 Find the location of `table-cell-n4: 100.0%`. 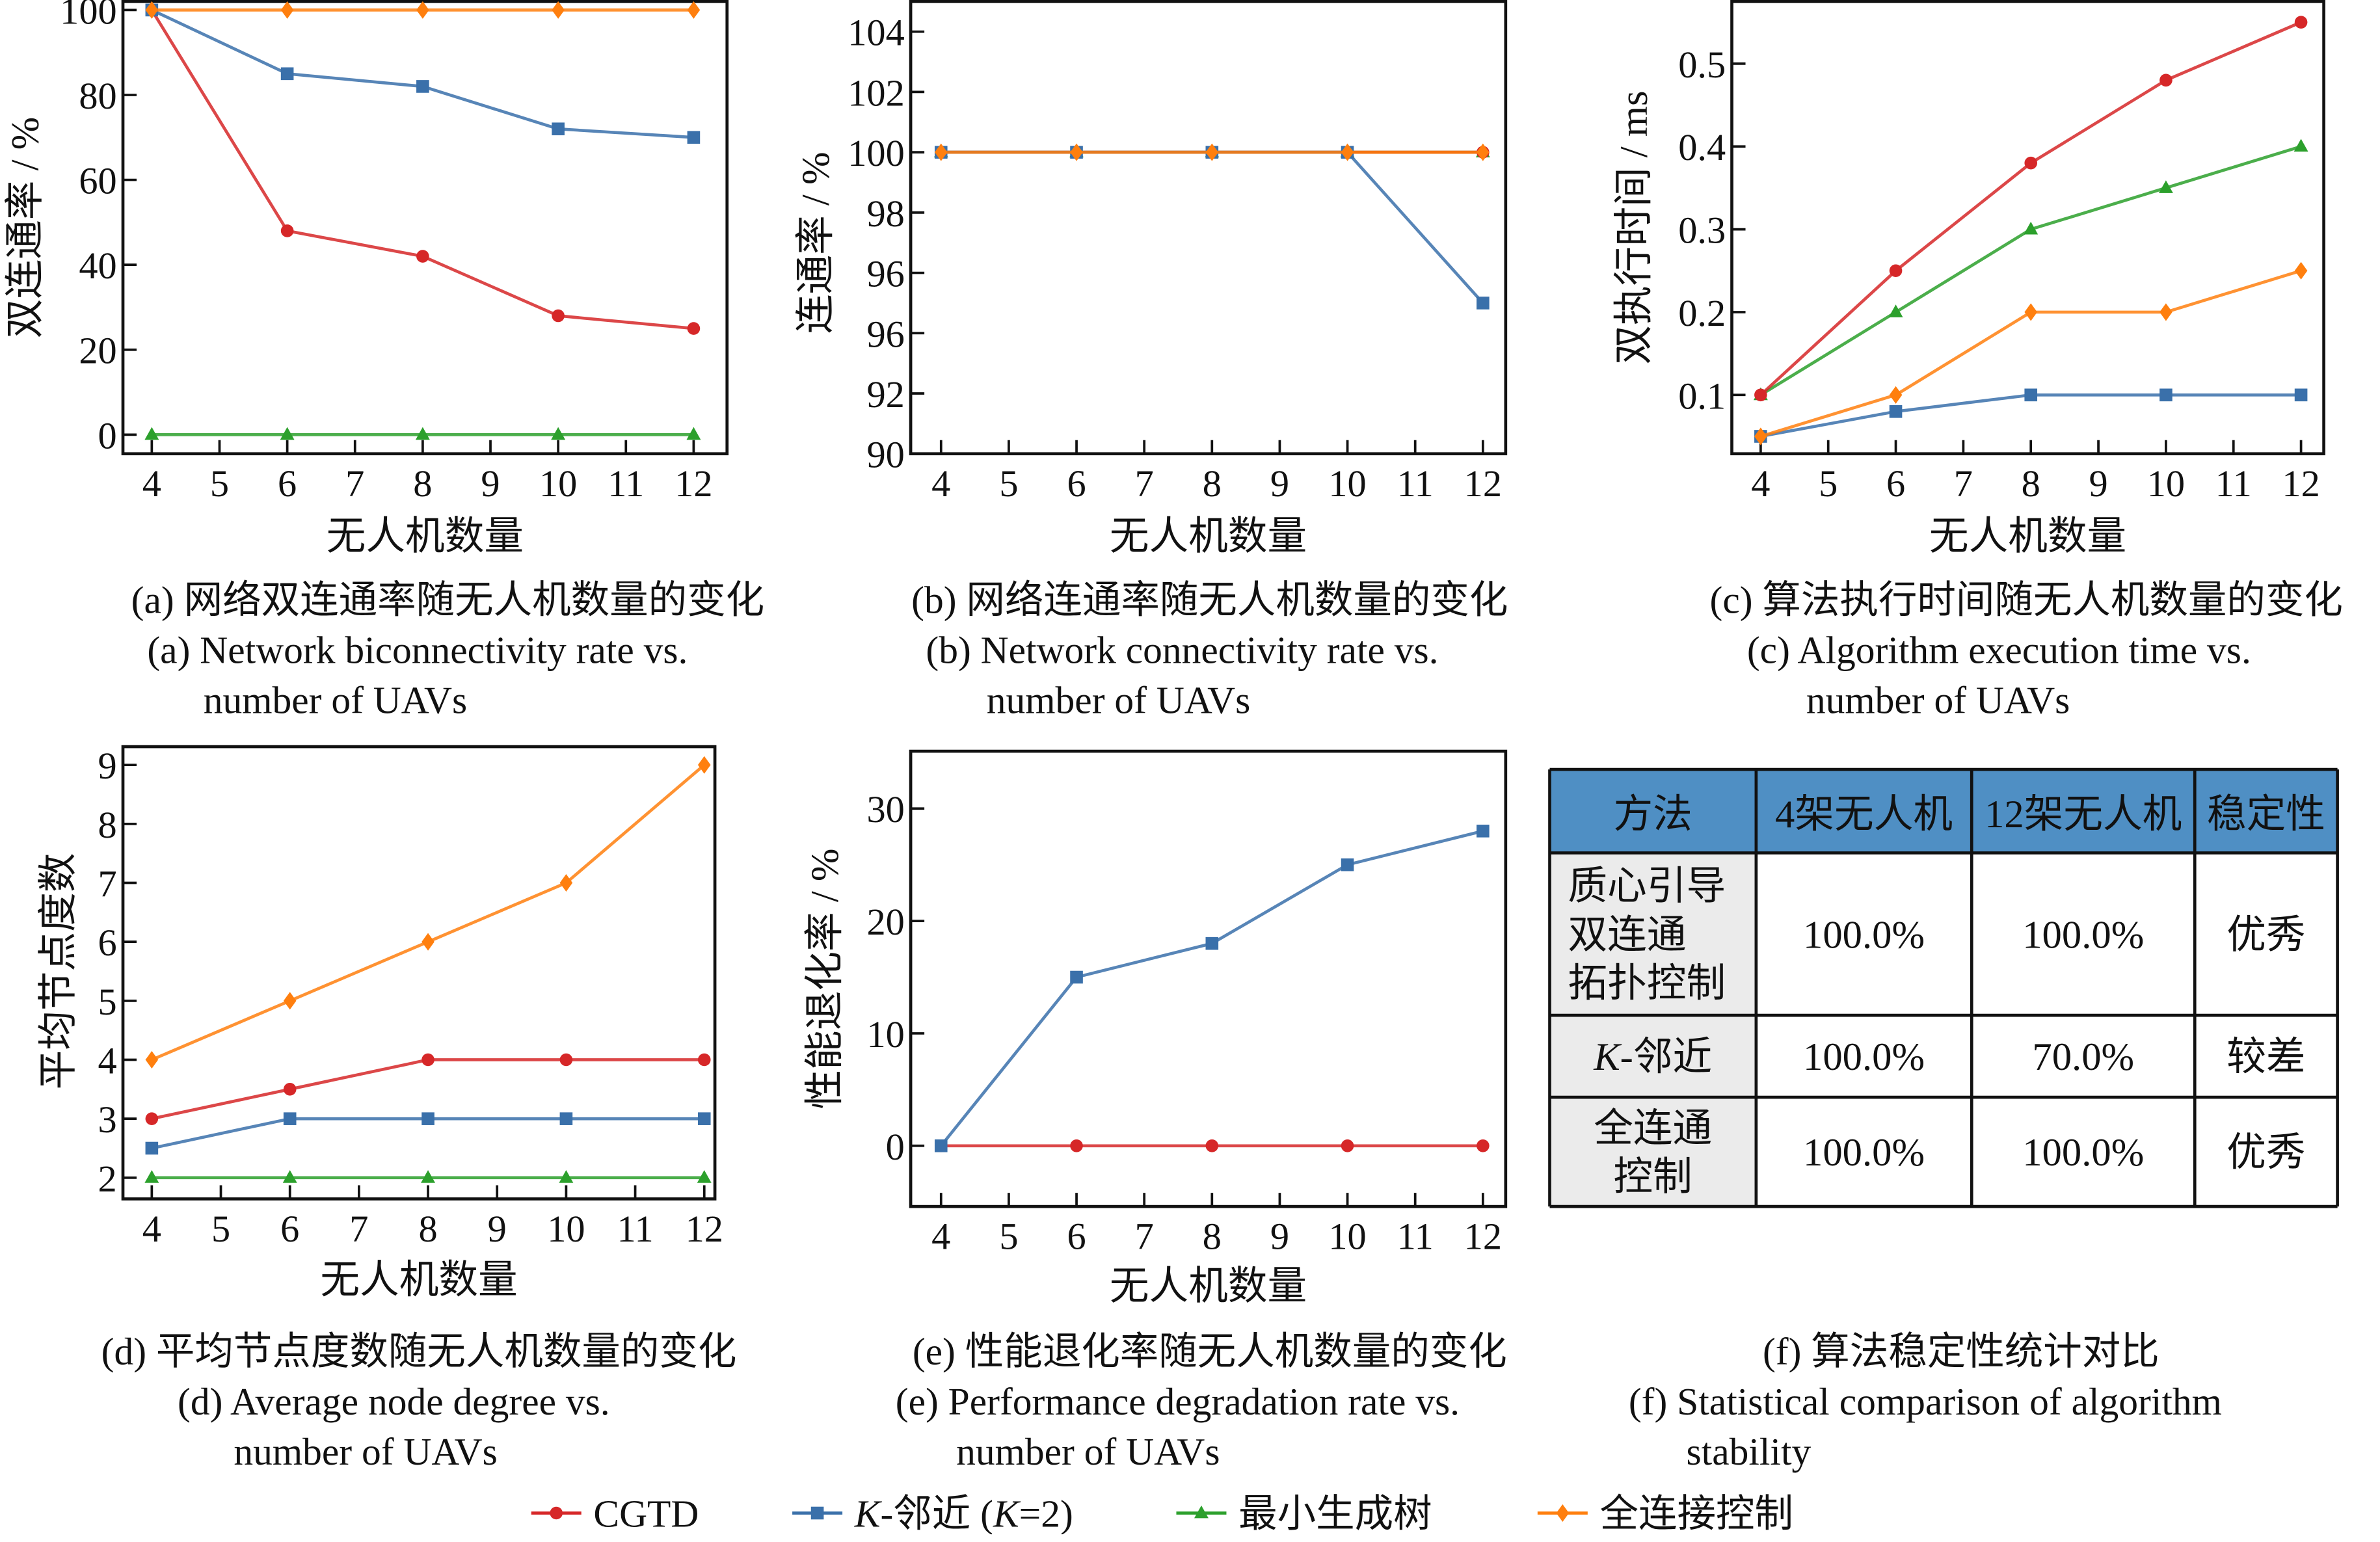

table-cell-n4: 100.0% is located at coordinates (1864, 935).